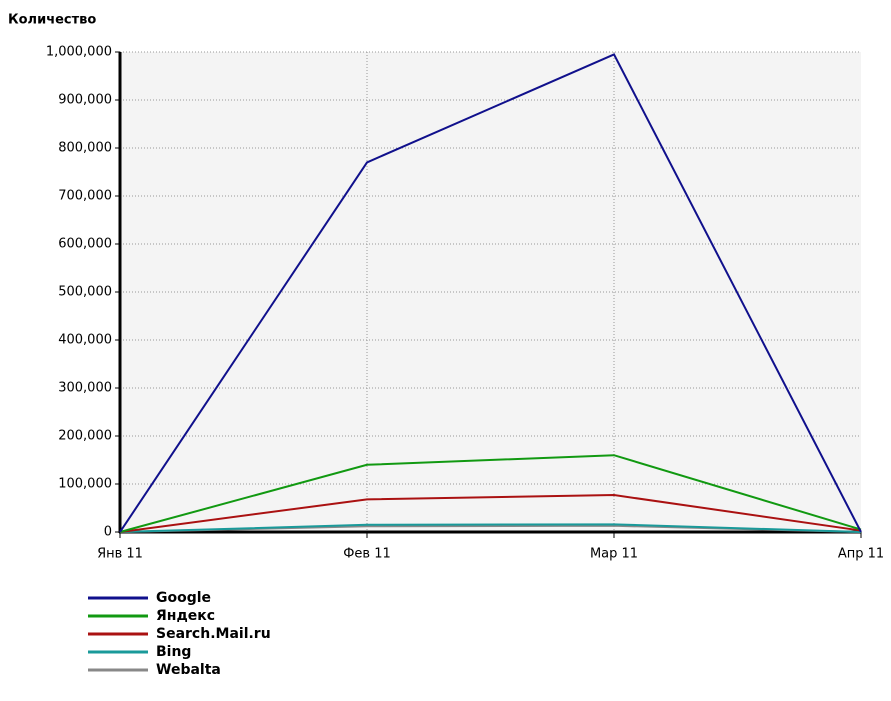 Image resolution: width=891 pixels, height=701 pixels. Describe the element at coordinates (614, 554) in the screenshot. I see `x-tick-label: Мар 11` at that location.